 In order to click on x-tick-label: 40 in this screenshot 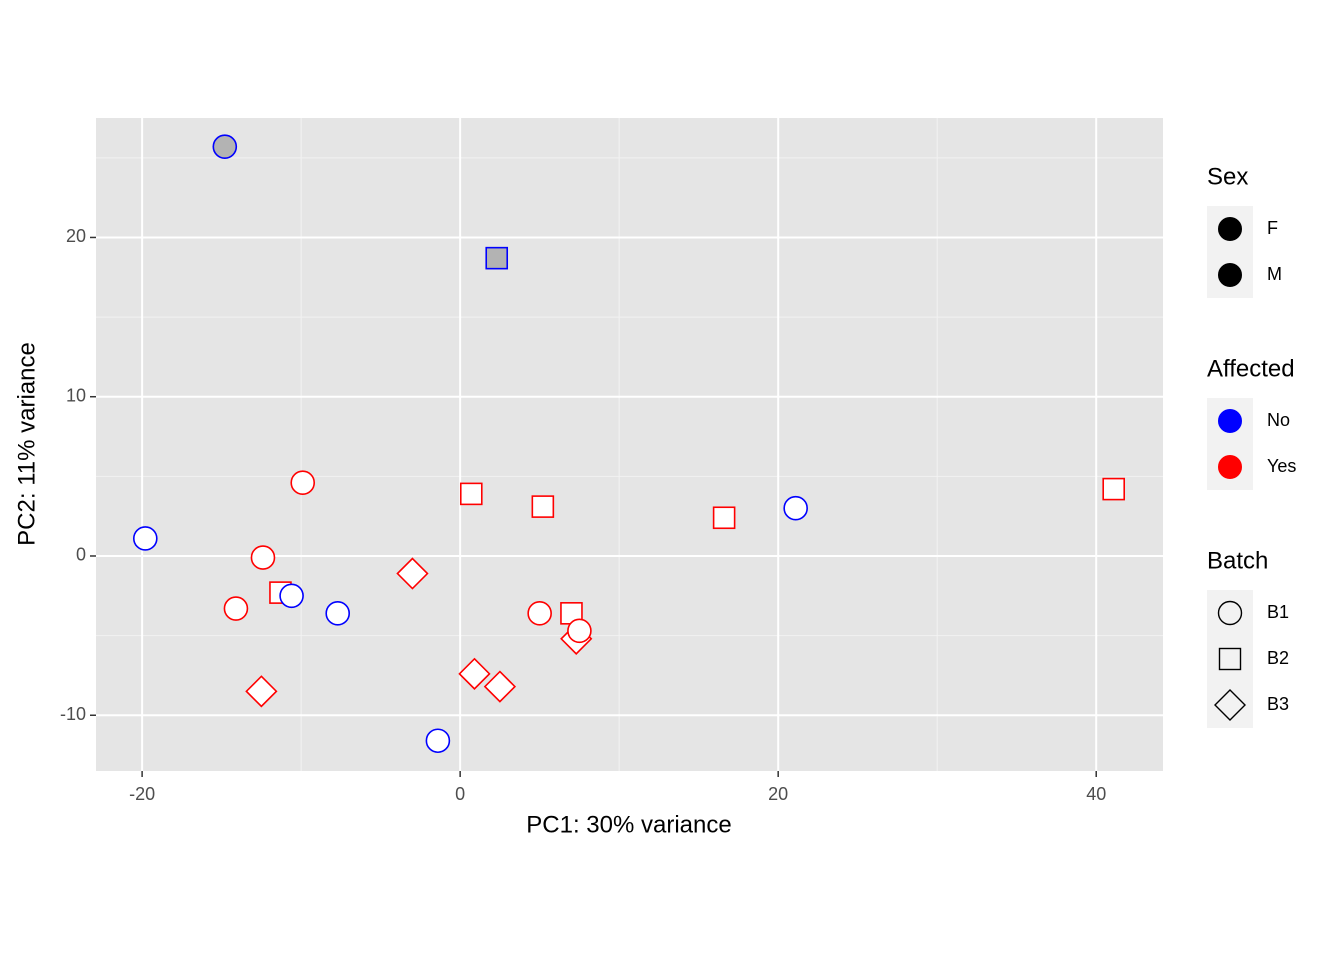, I will do `click(1096, 794)`.